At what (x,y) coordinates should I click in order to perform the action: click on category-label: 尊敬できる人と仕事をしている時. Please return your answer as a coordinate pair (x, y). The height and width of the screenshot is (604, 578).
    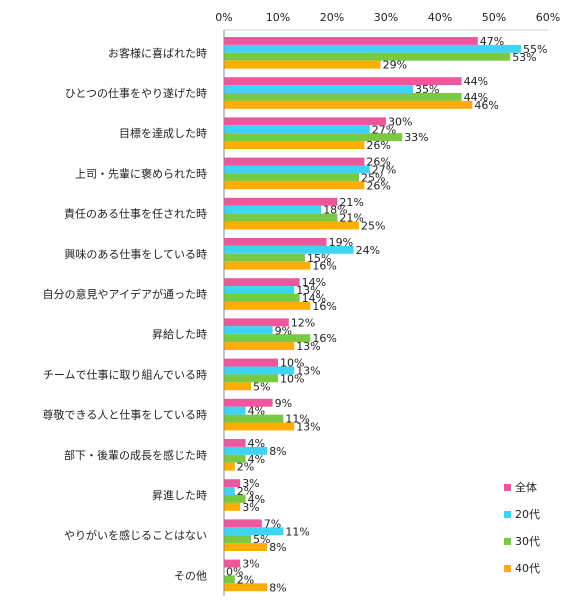
    Looking at the image, I should click on (125, 415).